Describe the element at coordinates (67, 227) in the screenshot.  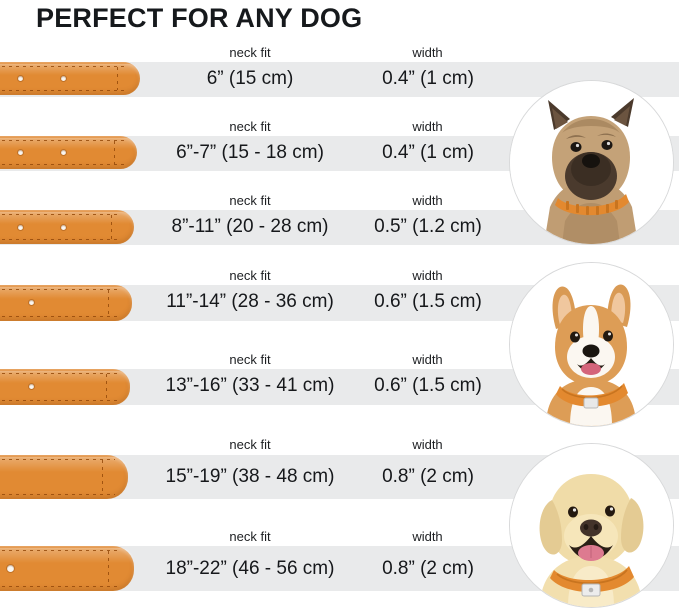
I see `collar-strap-s` at that location.